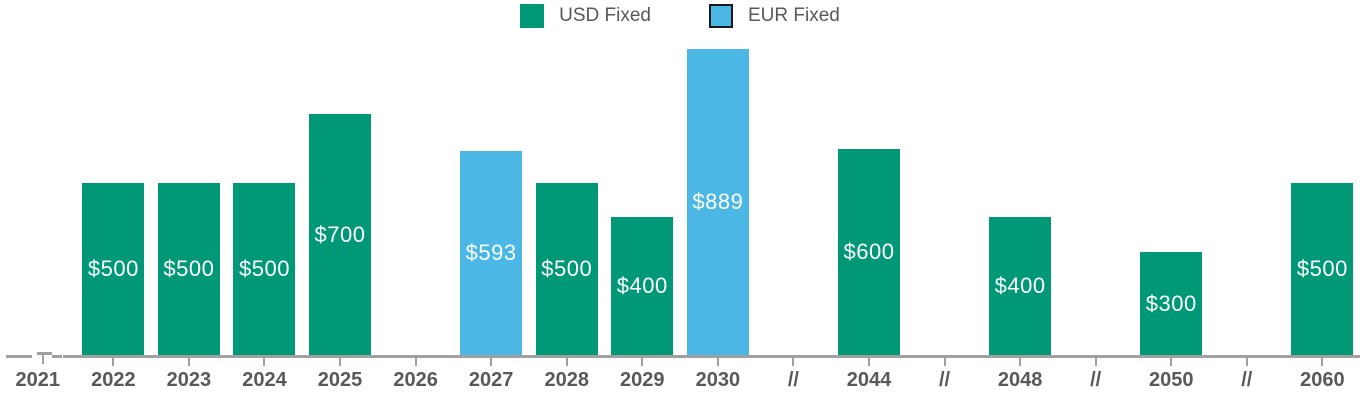 Image resolution: width=1360 pixels, height=400 pixels. Describe the element at coordinates (794, 15) in the screenshot. I see `legend-label: EUR Fixed` at that location.